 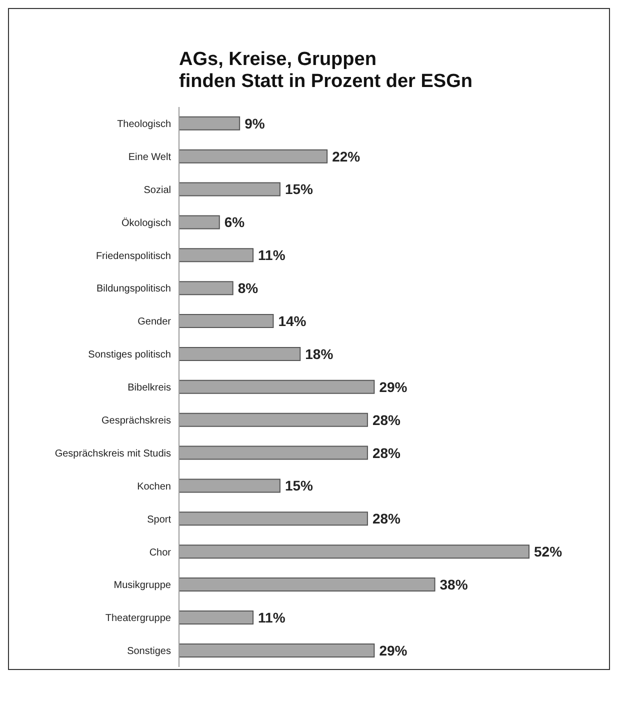 What do you see at coordinates (319, 354) in the screenshot?
I see `data-label: 18%` at bounding box center [319, 354].